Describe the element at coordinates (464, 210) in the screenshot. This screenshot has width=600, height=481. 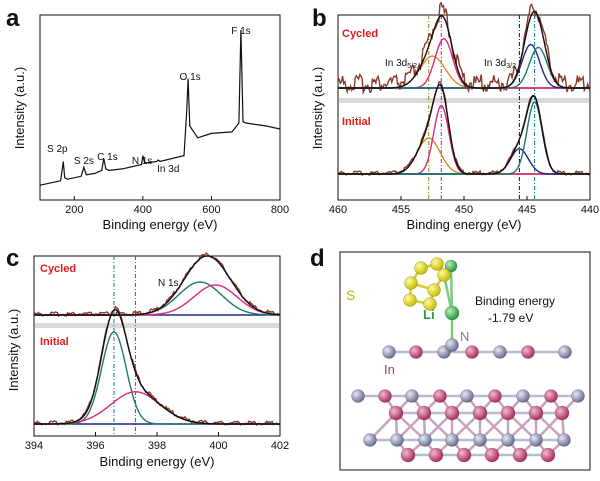
I see `x-tick-label: 450` at that location.